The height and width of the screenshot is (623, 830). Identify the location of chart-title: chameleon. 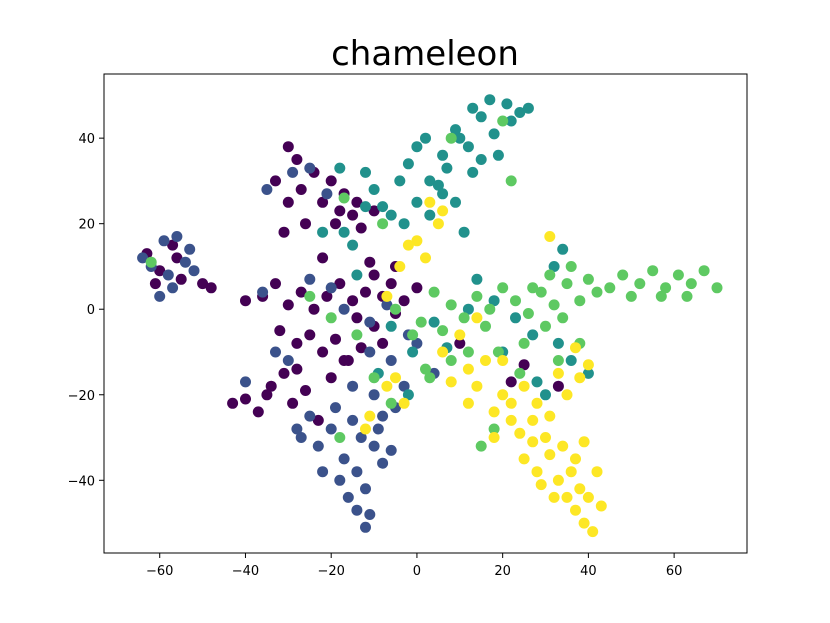
(425, 54).